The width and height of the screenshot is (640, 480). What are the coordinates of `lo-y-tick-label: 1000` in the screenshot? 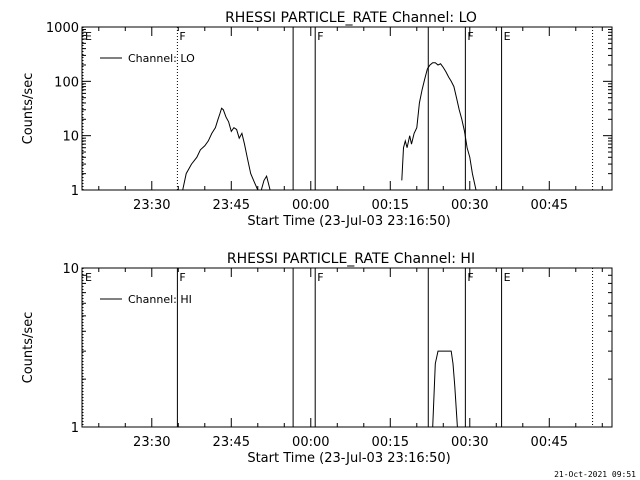 It's located at (62, 28).